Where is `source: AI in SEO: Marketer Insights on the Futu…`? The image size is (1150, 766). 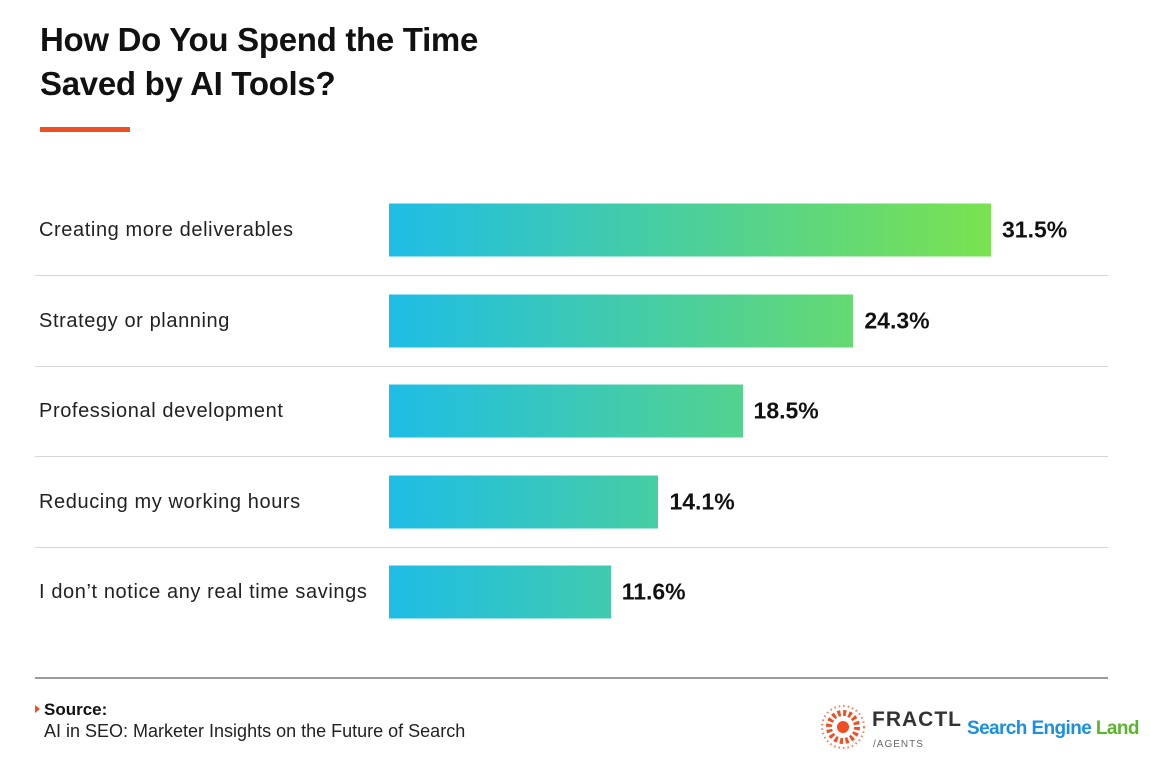 source: AI in SEO: Marketer Insights on the Futu… is located at coordinates (255, 731).